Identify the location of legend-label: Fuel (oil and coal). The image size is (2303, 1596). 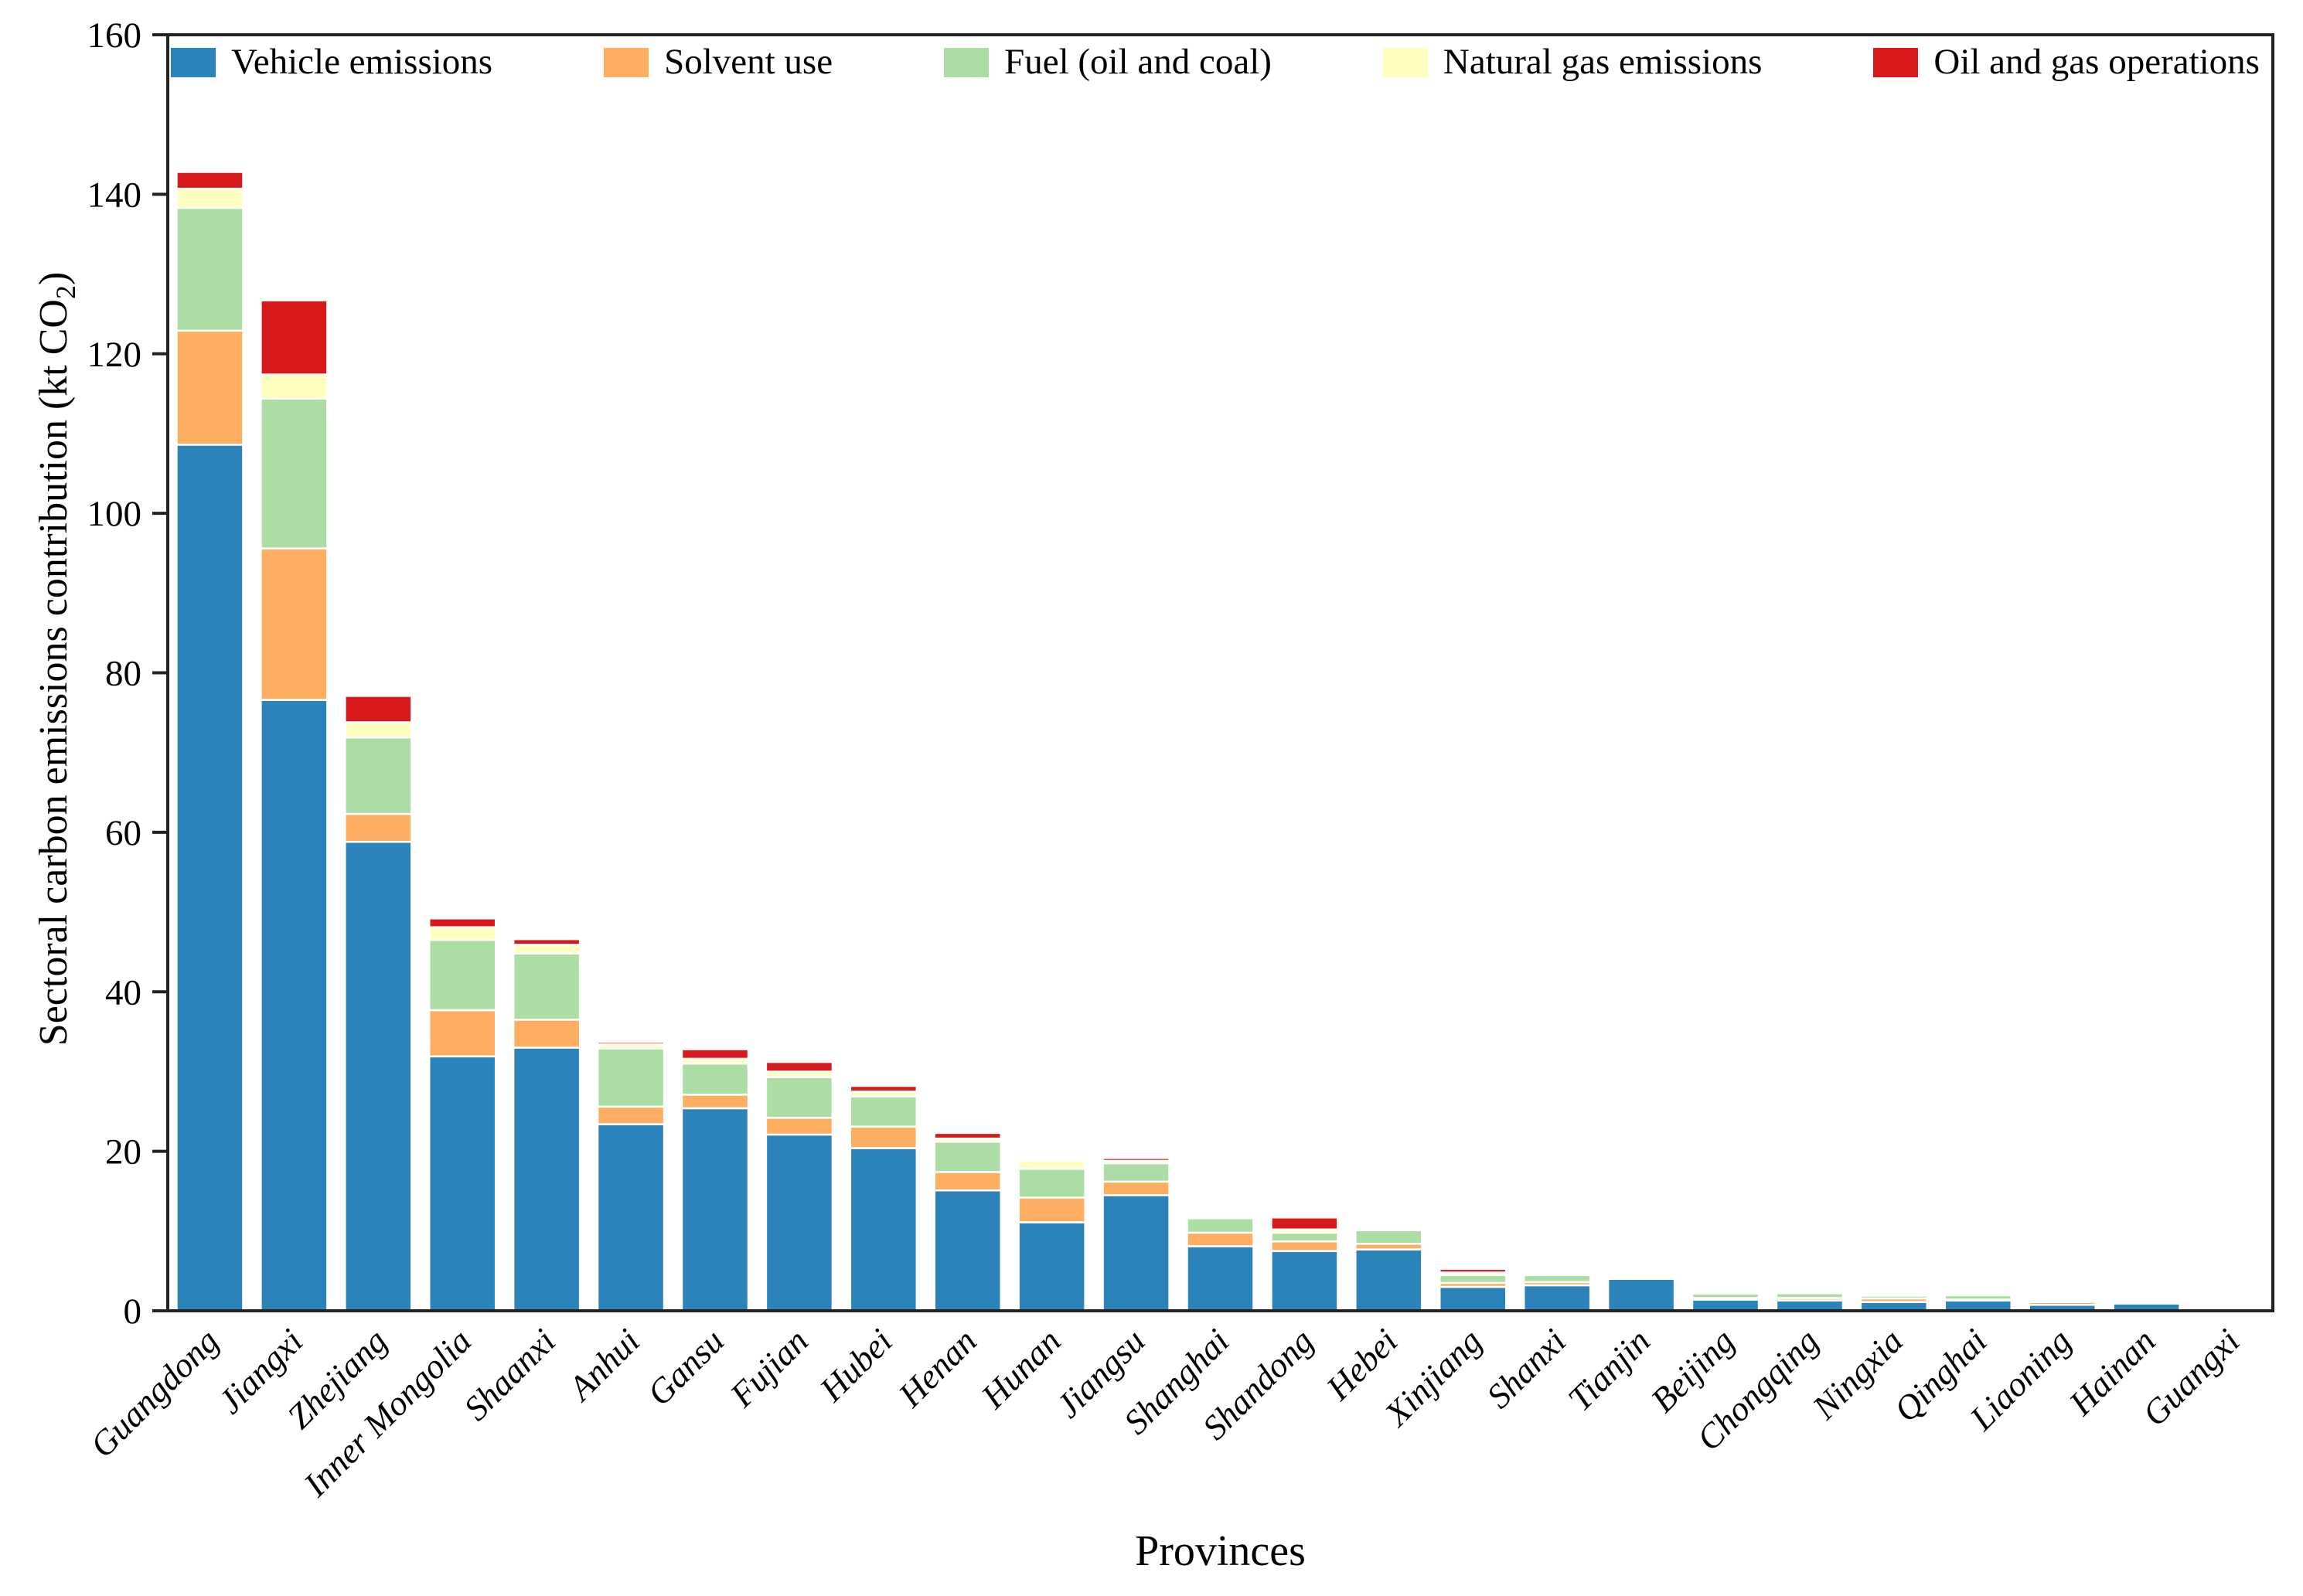
(1138, 62).